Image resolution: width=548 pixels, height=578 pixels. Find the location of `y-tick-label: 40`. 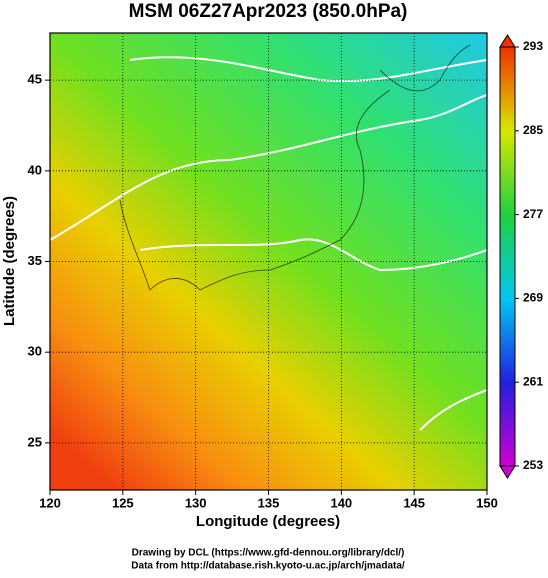

y-tick-label: 40 is located at coordinates (35, 169).